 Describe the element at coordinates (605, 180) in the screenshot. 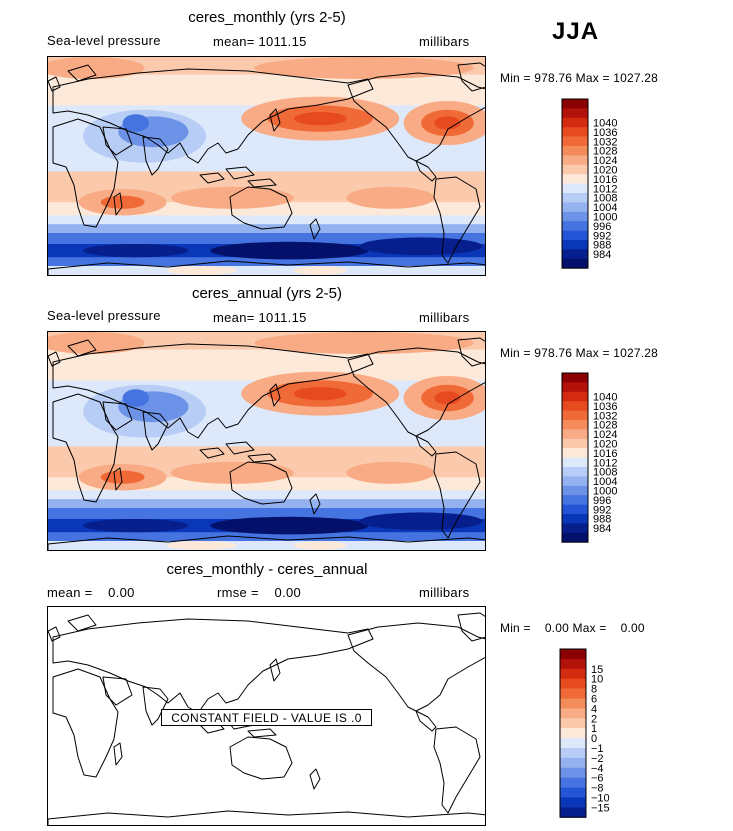

I see `colorbar-tick-label: 1016` at that location.